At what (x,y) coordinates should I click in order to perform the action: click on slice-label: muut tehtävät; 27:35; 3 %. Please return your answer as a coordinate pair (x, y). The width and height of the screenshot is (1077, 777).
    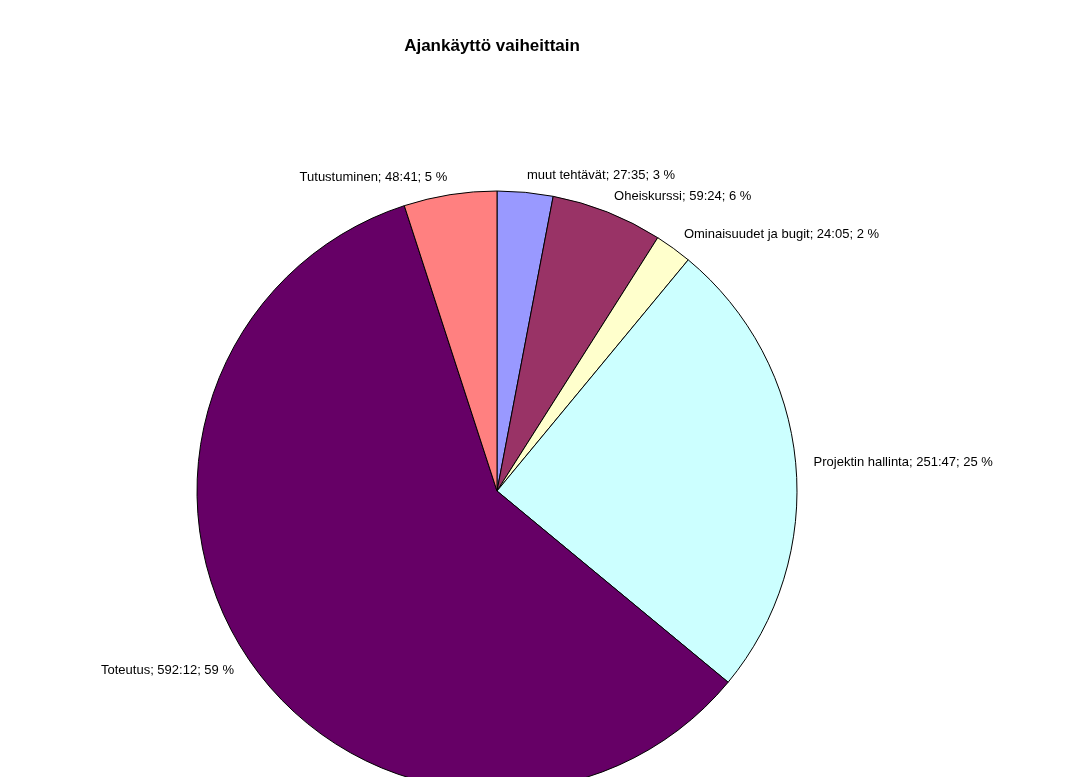
    Looking at the image, I should click on (601, 174).